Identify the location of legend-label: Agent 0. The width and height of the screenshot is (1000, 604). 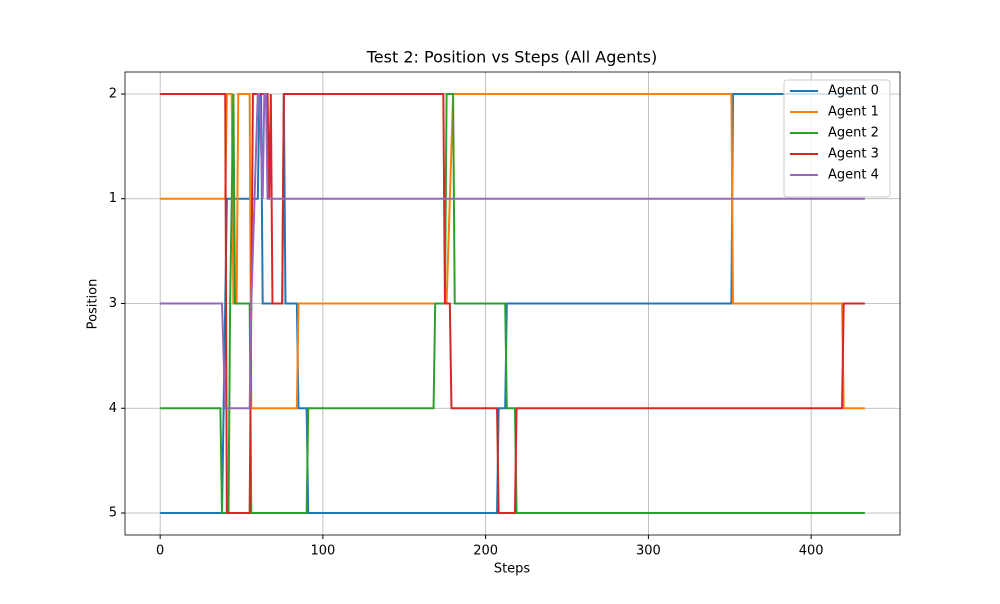
(853, 91).